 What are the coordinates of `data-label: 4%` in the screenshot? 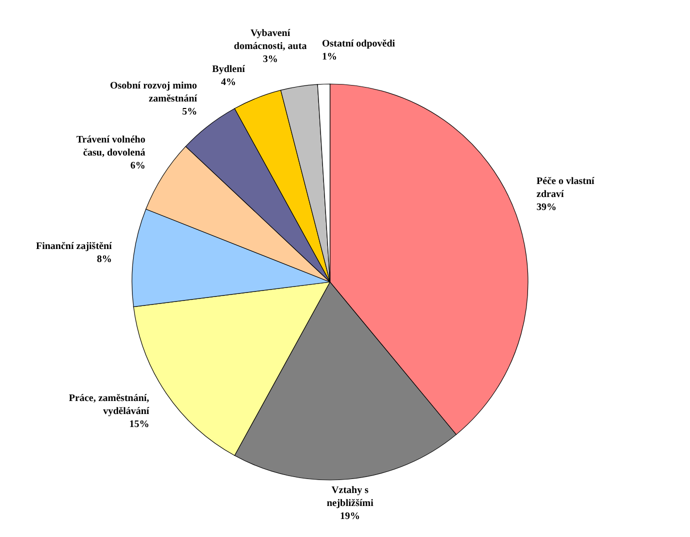 It's located at (228, 82).